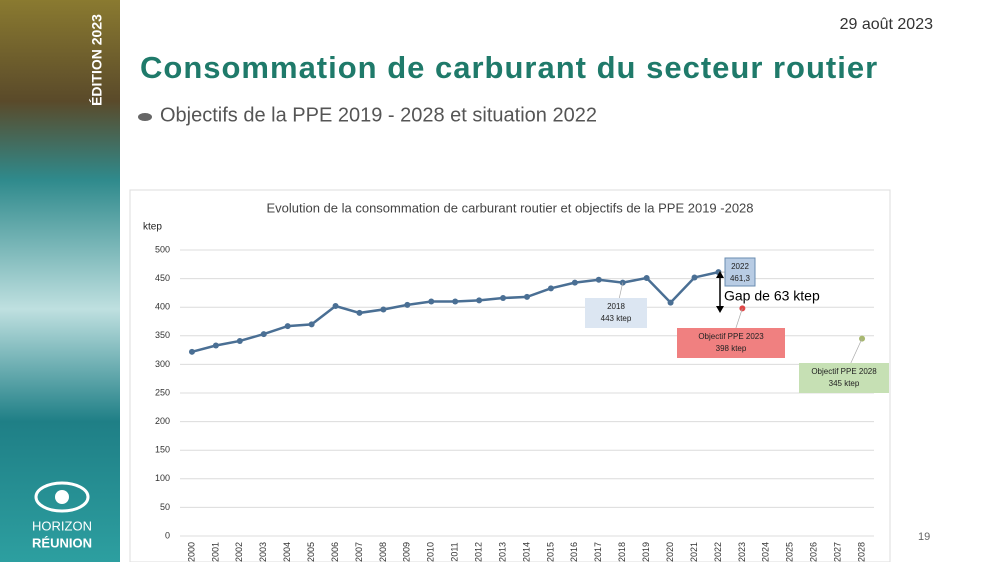  I want to click on y-tick-label: 50, so click(165, 507).